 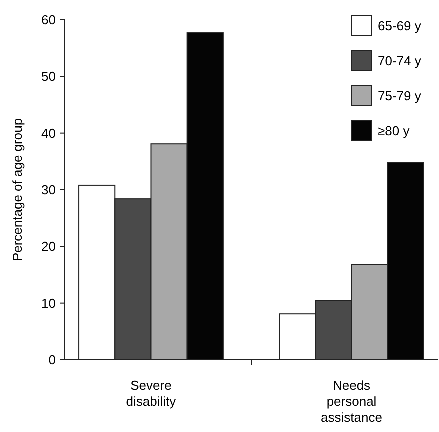 I want to click on y-tick-label: 0, so click(x=52, y=360).